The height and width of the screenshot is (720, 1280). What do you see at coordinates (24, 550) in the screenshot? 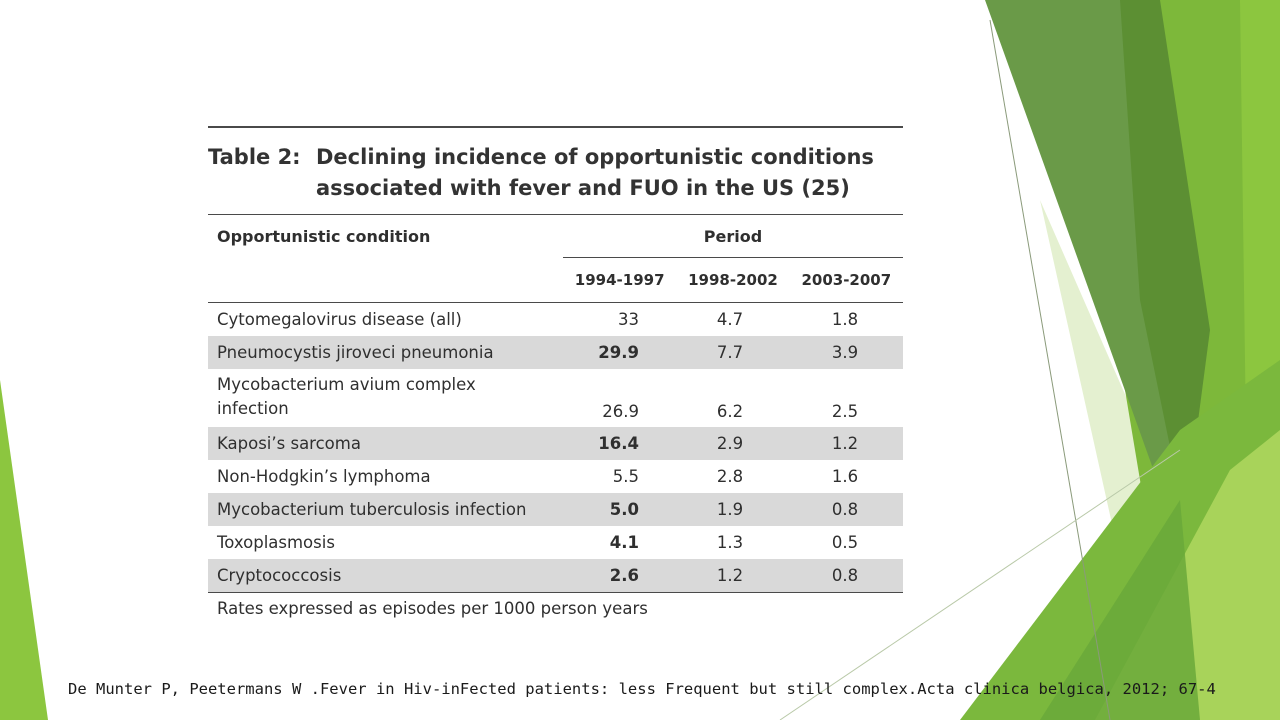
I see `left-green-wedge` at bounding box center [24, 550].